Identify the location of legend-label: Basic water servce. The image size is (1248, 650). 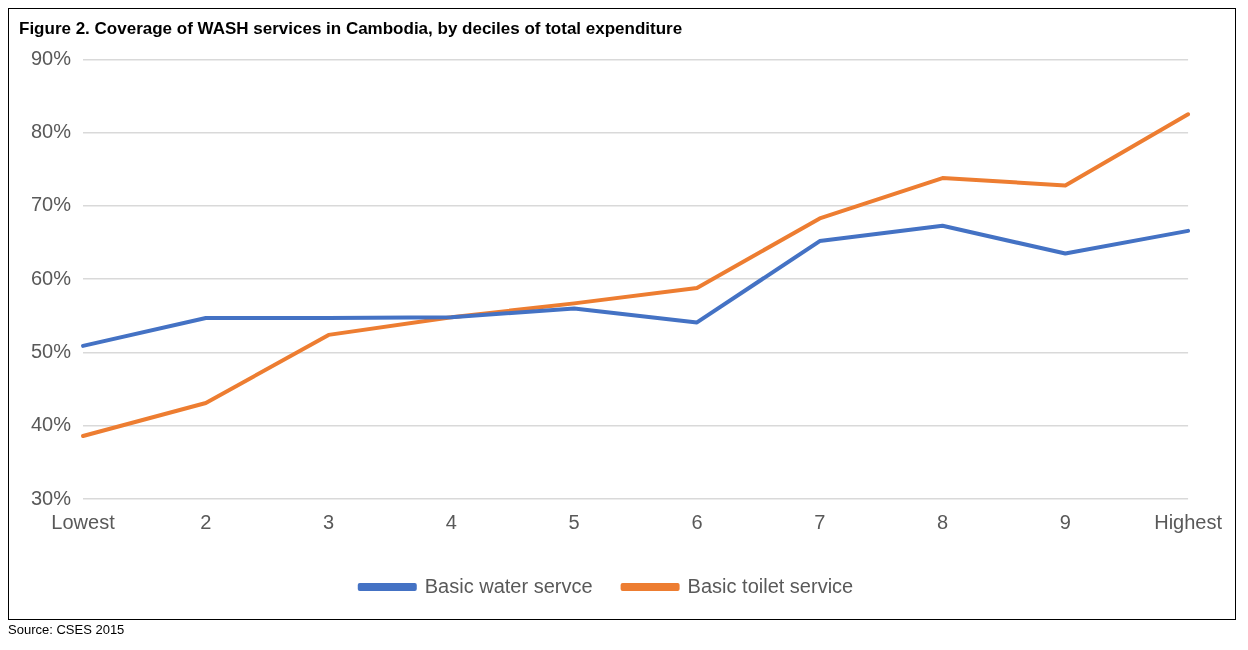
(508, 585).